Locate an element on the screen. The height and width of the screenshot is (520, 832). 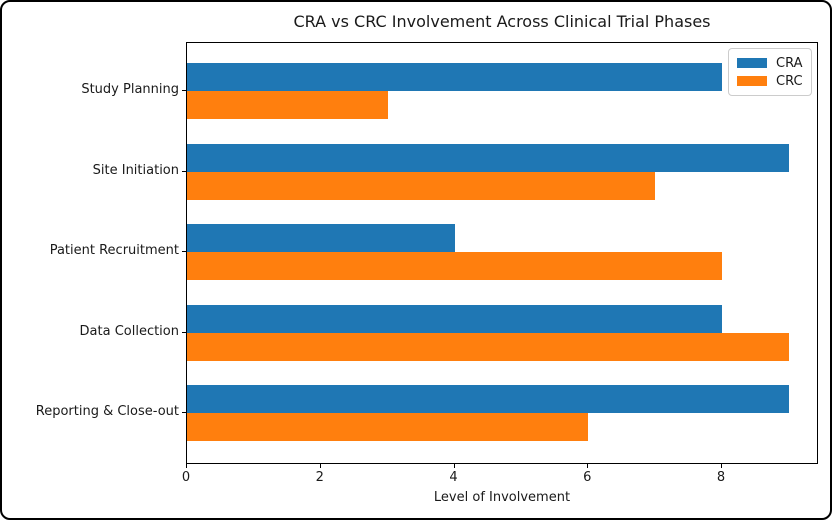
legend-swatch-cra is located at coordinates (752, 63).